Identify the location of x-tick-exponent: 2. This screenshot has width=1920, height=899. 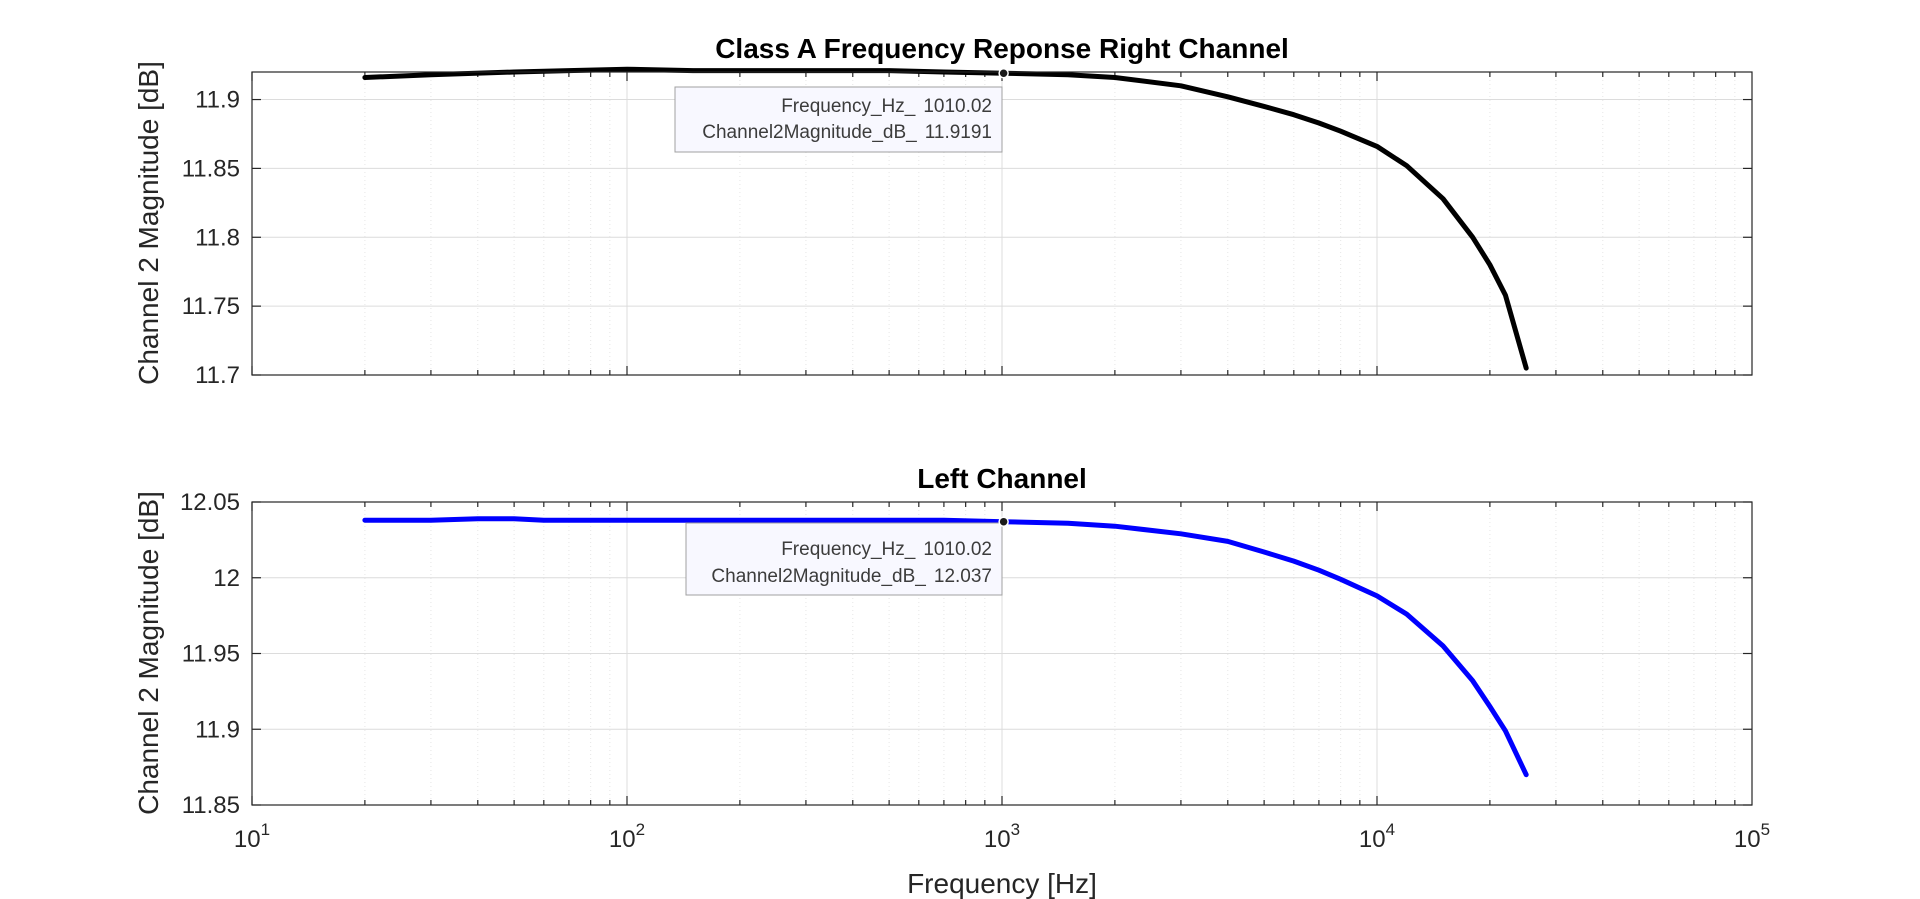
(640, 829).